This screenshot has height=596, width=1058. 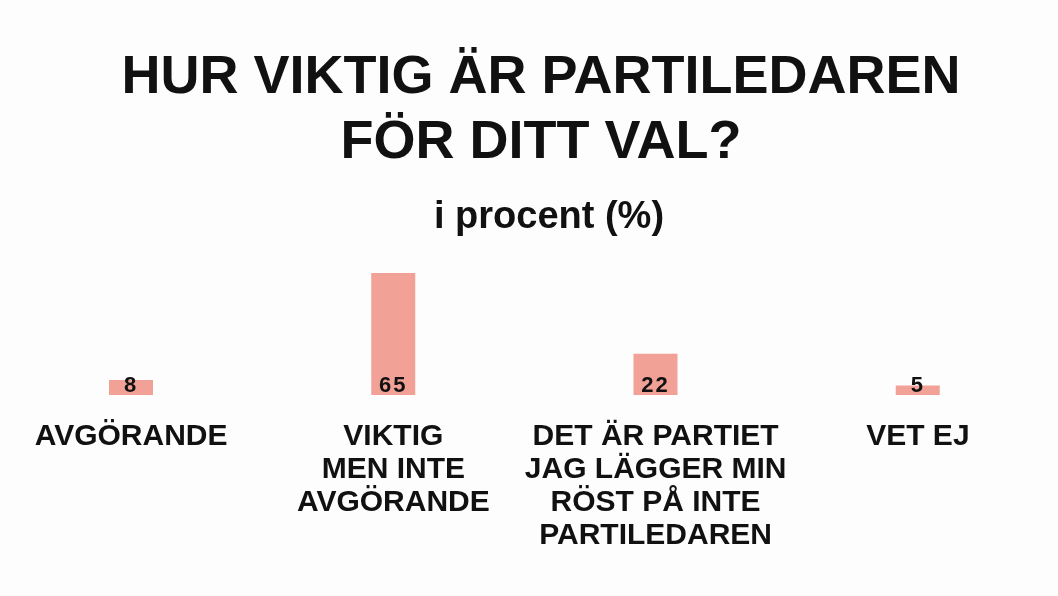 I want to click on data-label: 65, so click(x=393, y=384).